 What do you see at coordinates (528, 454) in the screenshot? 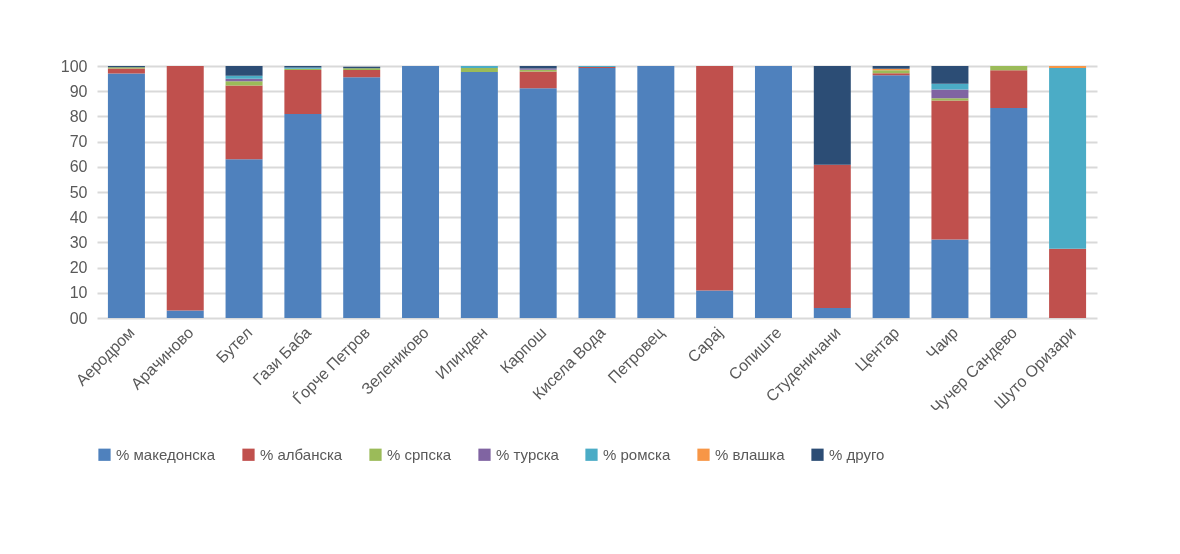
I see `legend-label: % турска` at bounding box center [528, 454].